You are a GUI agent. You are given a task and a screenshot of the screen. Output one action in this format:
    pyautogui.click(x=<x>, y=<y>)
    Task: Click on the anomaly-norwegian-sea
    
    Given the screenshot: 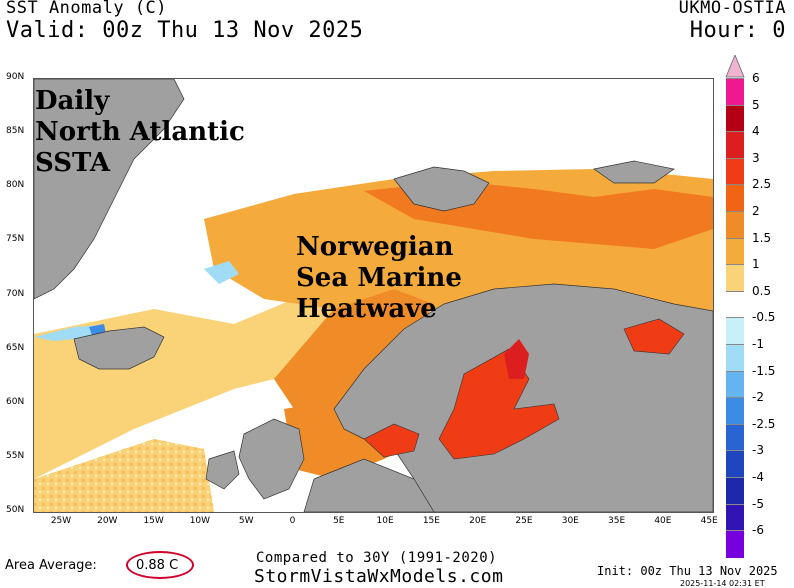 What is the action you would take?
    pyautogui.click(x=354, y=356)
    